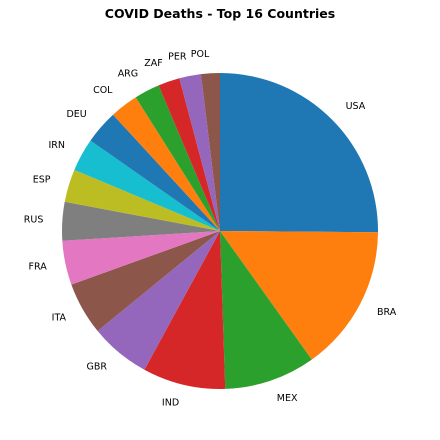 The width and height of the screenshot is (440, 440). I want to click on pie-slice-irn, so click(147, 185).